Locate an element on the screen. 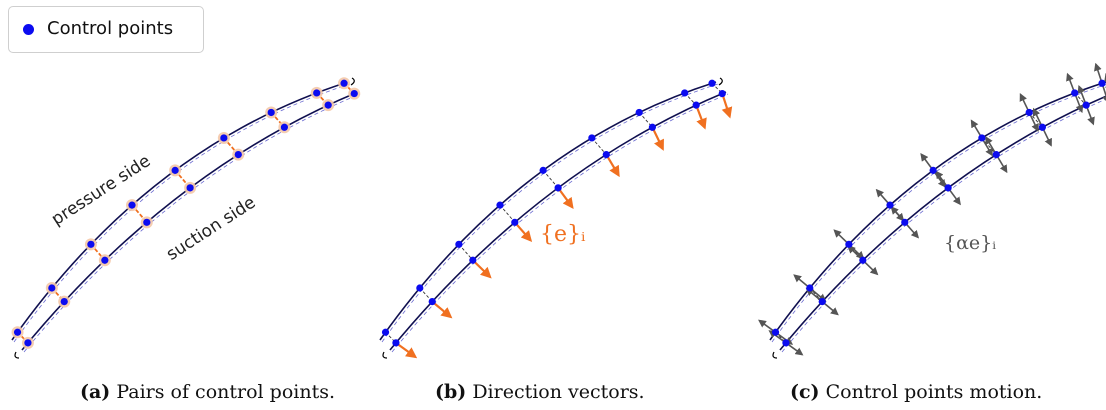 Image resolution: width=1106 pixels, height=410 pixels. legend: Control points is located at coordinates (106, 29).